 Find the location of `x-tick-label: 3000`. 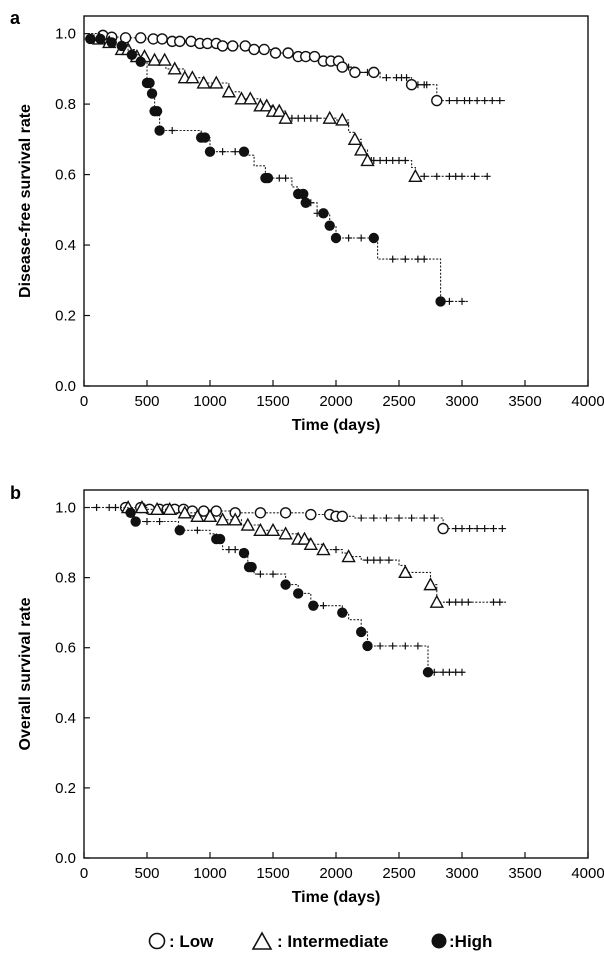

x-tick-label: 3000 is located at coordinates (461, 401).